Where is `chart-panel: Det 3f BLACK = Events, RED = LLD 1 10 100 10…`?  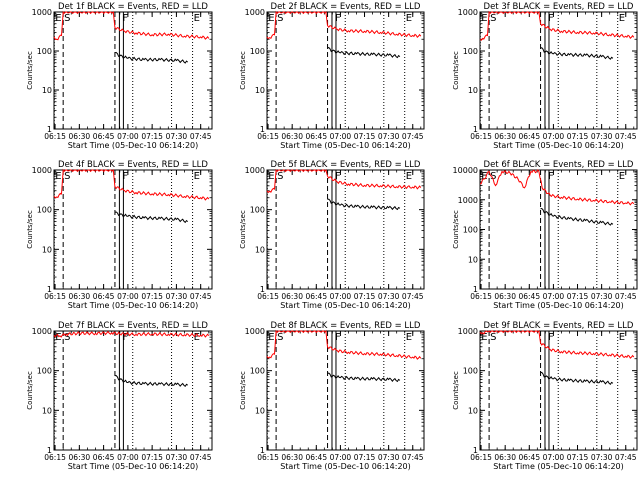
chart-panel: Det 3f BLACK = Events, RED = LLD 1 10 100 10… is located at coordinates (545, 76).